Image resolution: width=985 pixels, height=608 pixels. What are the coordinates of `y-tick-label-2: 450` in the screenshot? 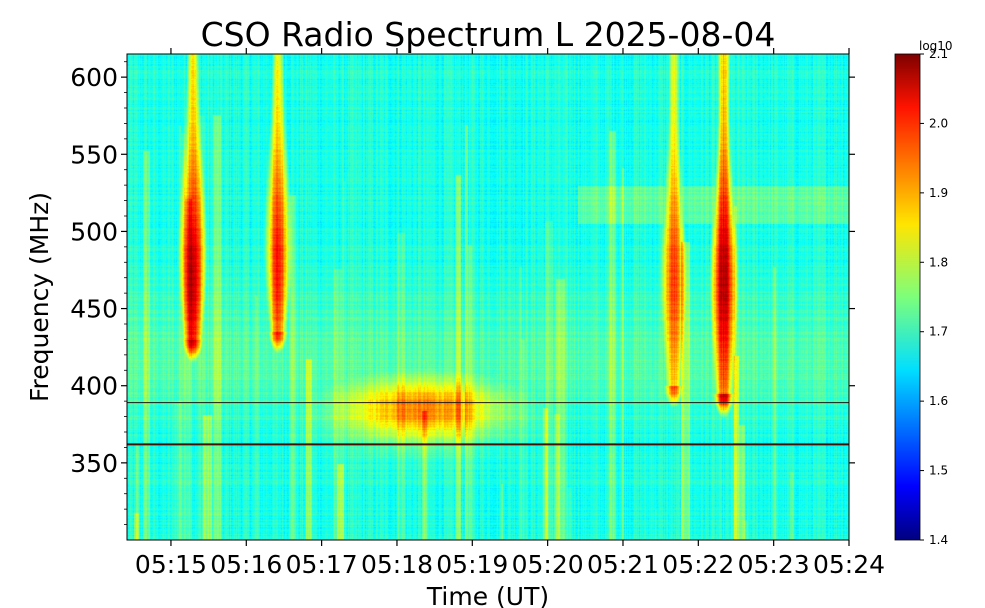 It's located at (94, 309).